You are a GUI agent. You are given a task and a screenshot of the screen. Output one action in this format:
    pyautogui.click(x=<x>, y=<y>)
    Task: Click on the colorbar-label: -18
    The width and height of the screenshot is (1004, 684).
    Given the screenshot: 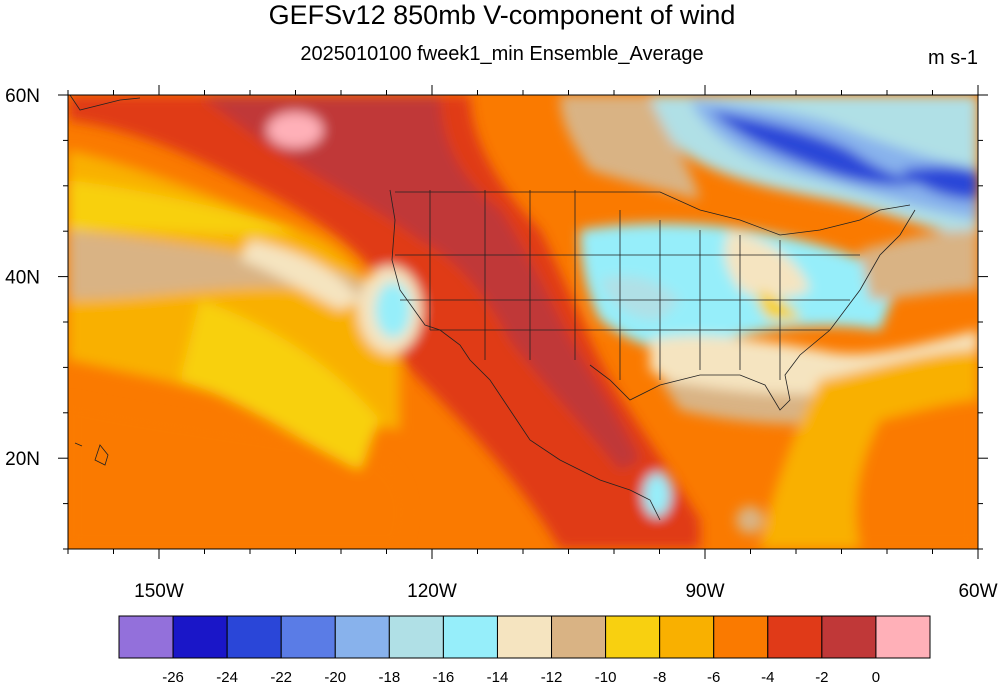 What is the action you would take?
    pyautogui.click(x=389, y=676)
    